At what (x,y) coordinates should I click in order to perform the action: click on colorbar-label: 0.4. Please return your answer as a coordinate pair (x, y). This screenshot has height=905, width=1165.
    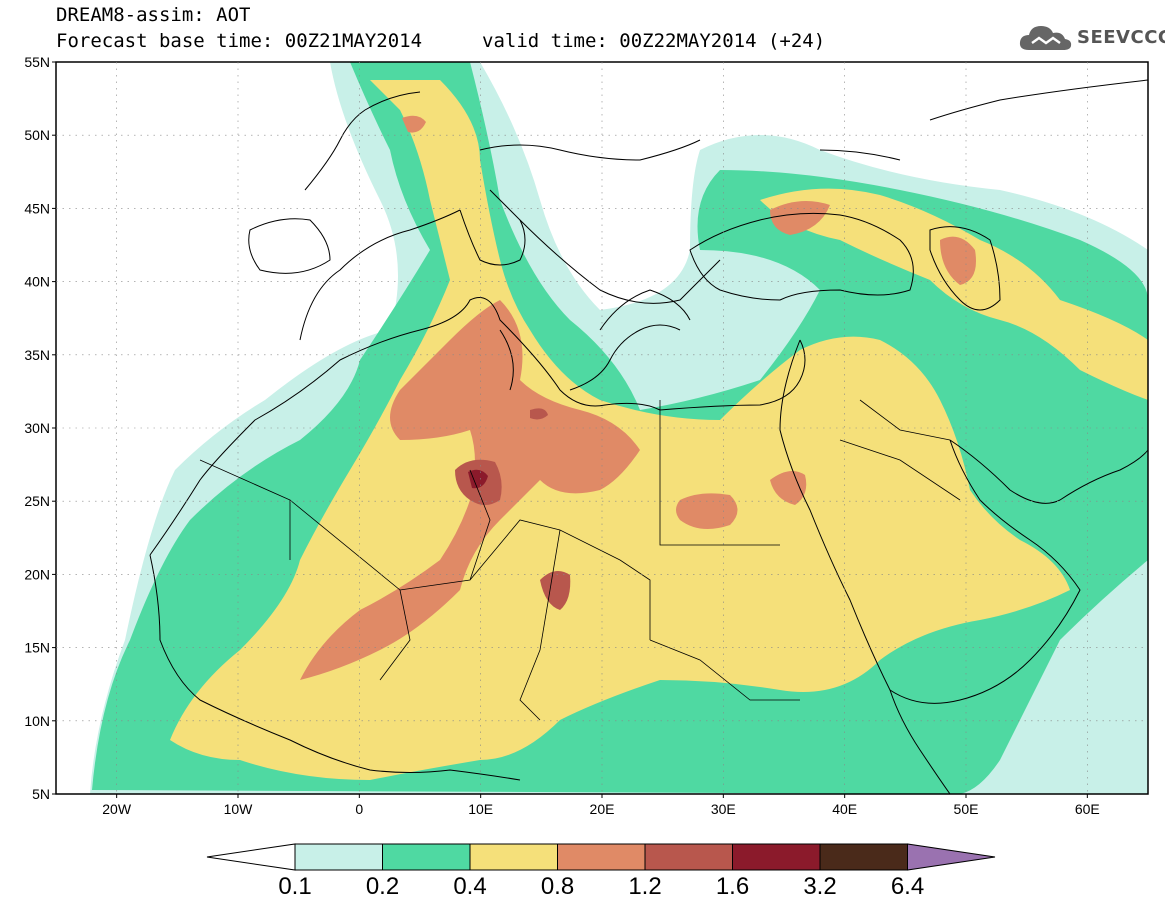
    Looking at the image, I should click on (469, 886).